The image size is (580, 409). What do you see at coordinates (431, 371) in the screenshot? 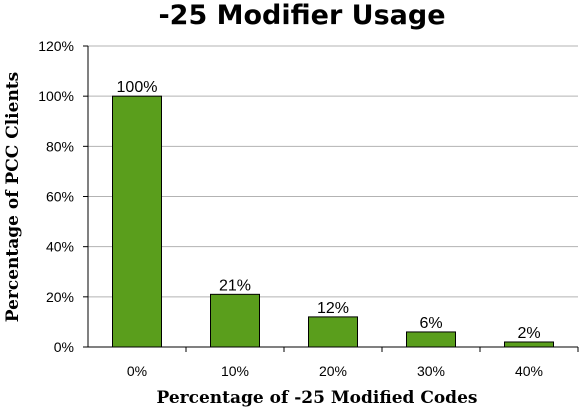
I see `x-tick-label: 30%` at bounding box center [431, 371].